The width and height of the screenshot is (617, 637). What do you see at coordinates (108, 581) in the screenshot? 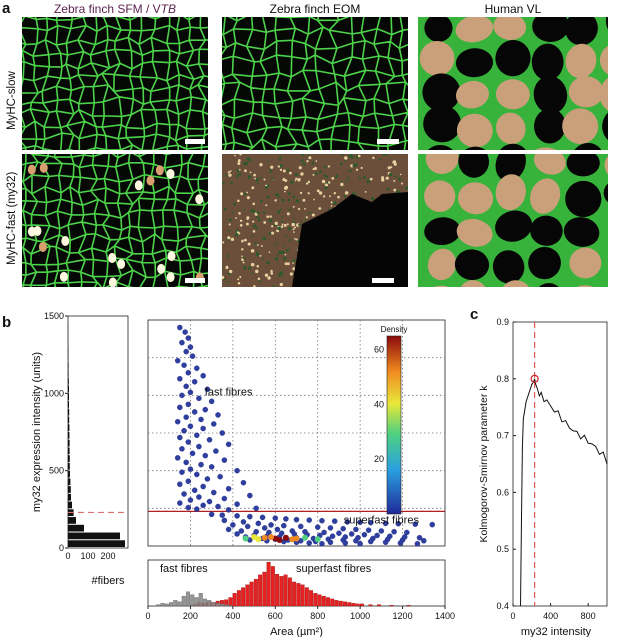
I see `x-axis-label: #fibers` at bounding box center [108, 581].